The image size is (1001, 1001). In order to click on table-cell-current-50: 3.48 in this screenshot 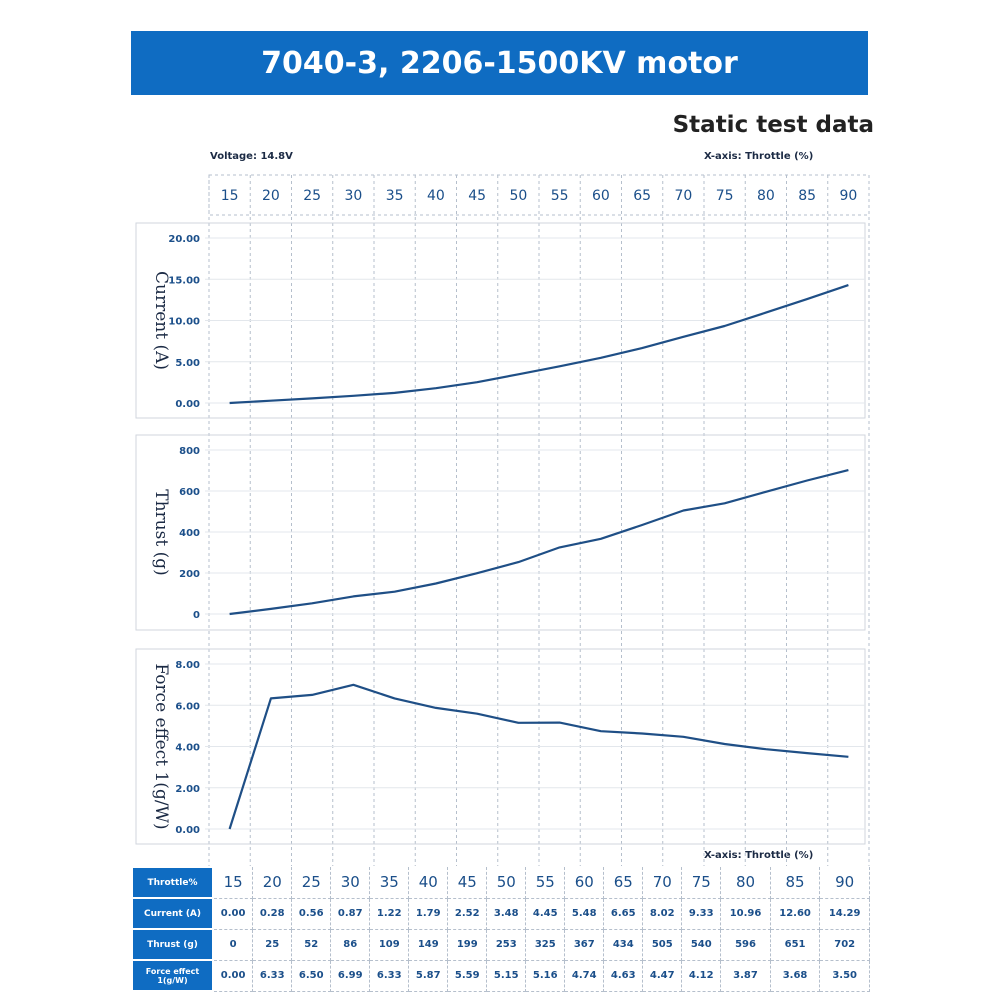, I will do `click(506, 914)`.